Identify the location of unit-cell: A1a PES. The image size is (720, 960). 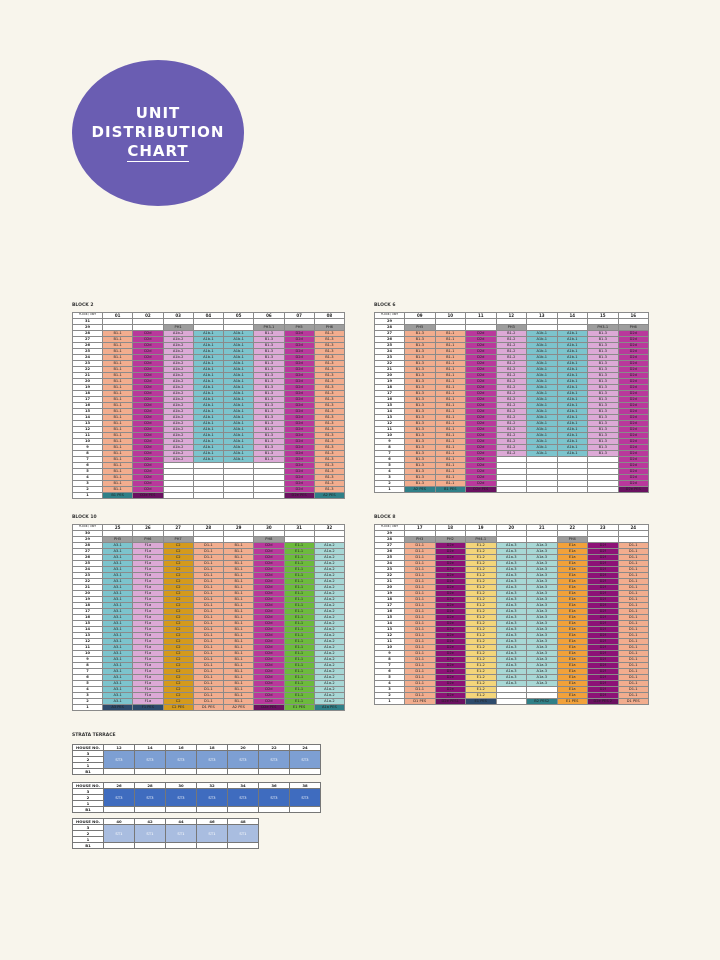
(329, 707).